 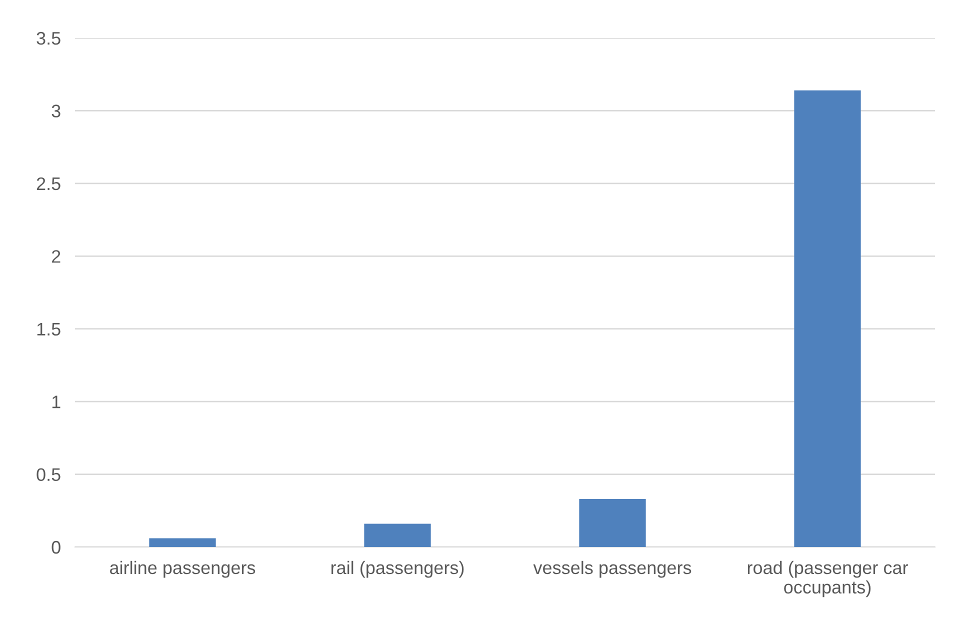 I want to click on y-tick-label: 2.5, so click(x=48, y=183).